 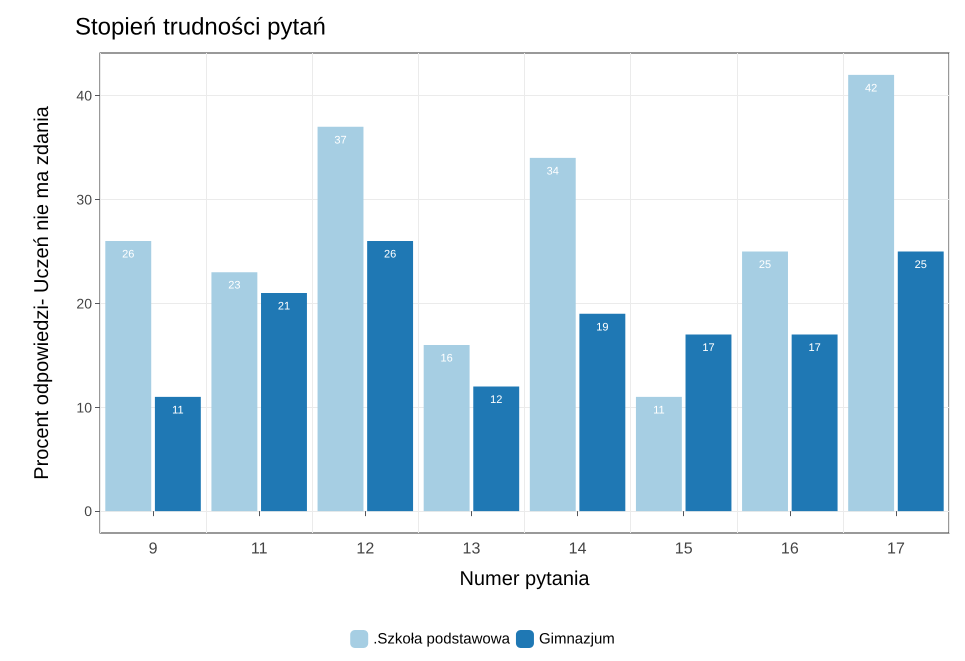 I want to click on data-label: 19, so click(x=602, y=327).